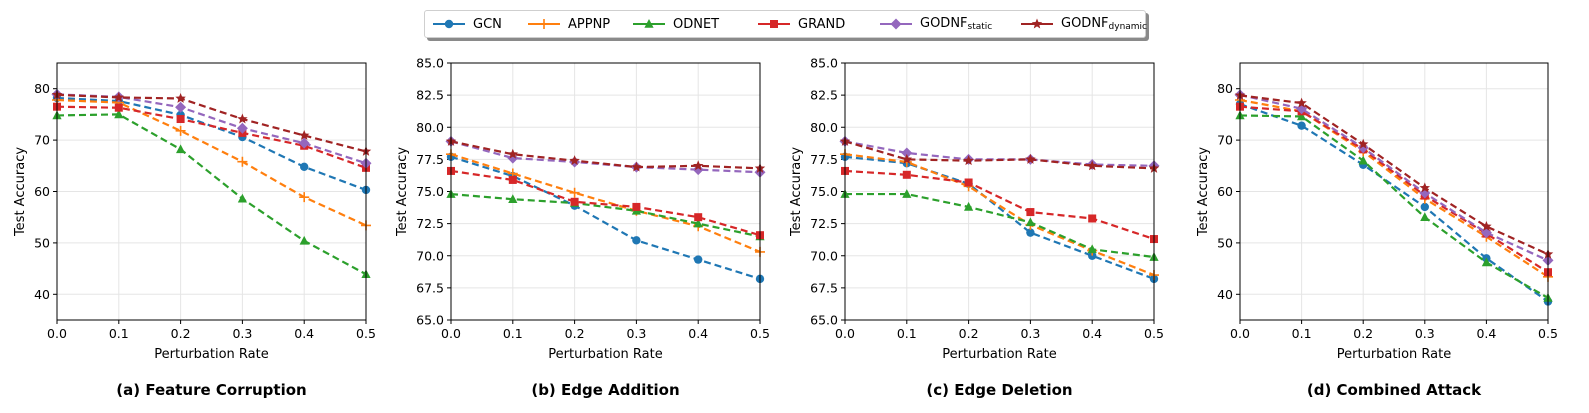  I want to click on x-tick-label: 0.2, so click(181, 333).